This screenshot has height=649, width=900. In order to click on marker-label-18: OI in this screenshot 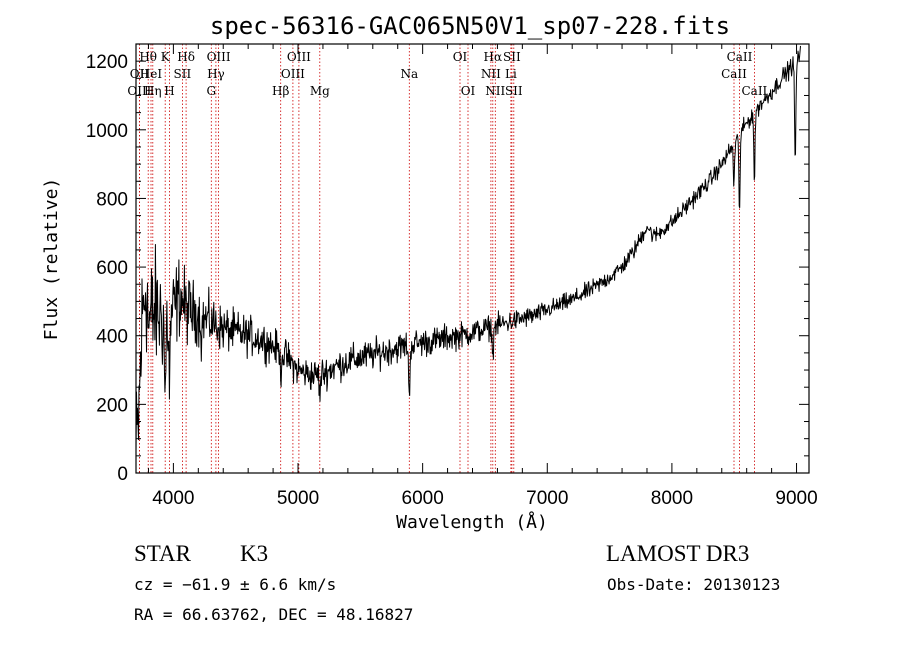, I will do `click(468, 91)`.